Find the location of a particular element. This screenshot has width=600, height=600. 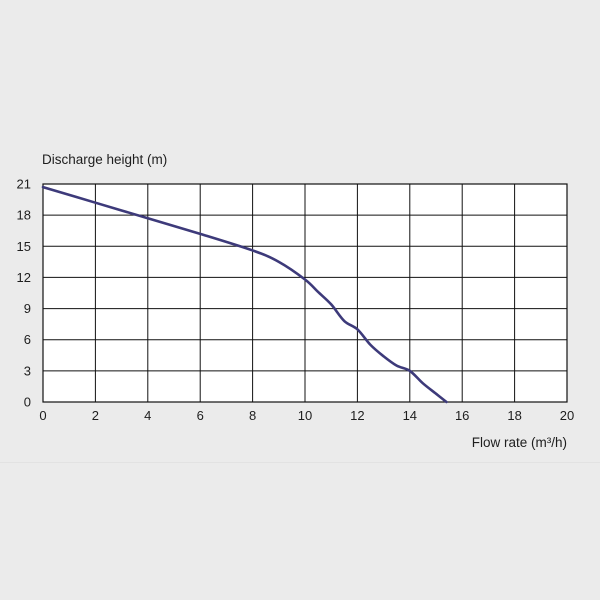

x-tick-label: 16 is located at coordinates (462, 415).